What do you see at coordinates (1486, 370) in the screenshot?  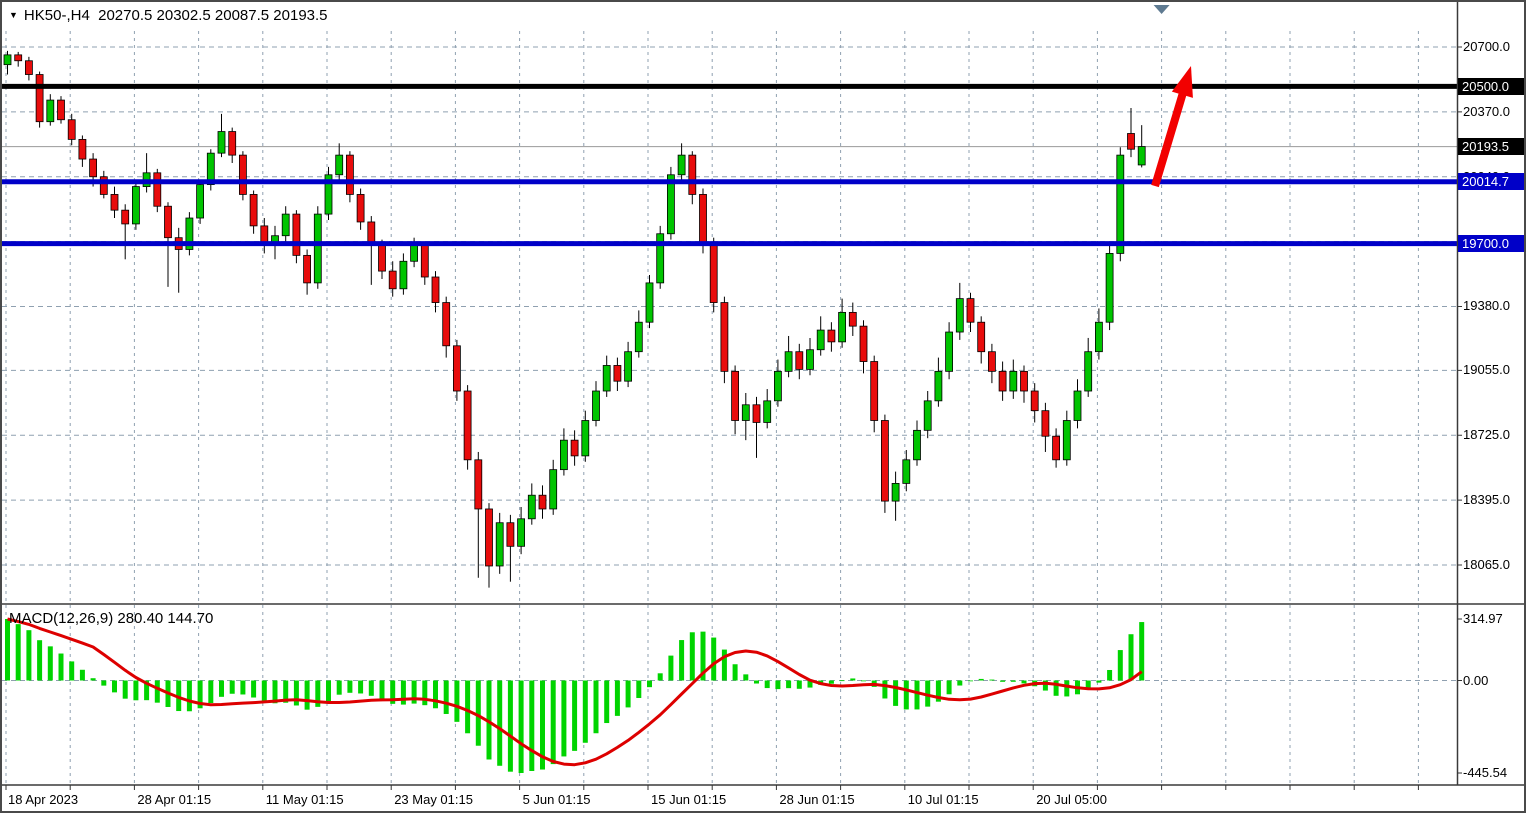 I see `price-axis-tick: 19055.0` at bounding box center [1486, 370].